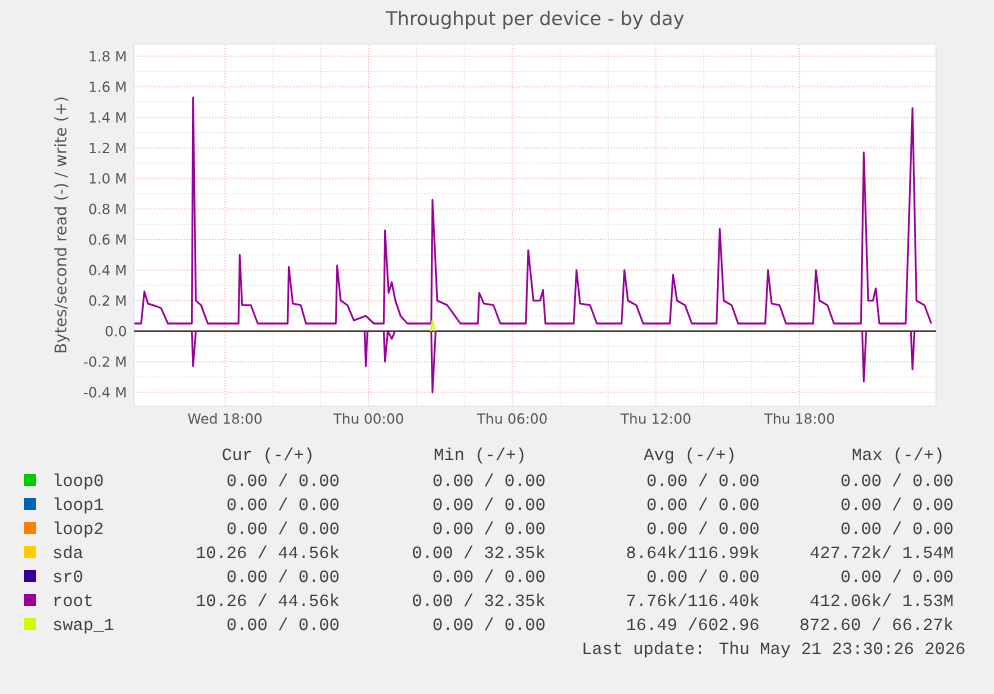 The image size is (994, 694). What do you see at coordinates (774, 649) in the screenshot?
I see `text: Last update: Thu May 21 23:30:26 2026` at bounding box center [774, 649].